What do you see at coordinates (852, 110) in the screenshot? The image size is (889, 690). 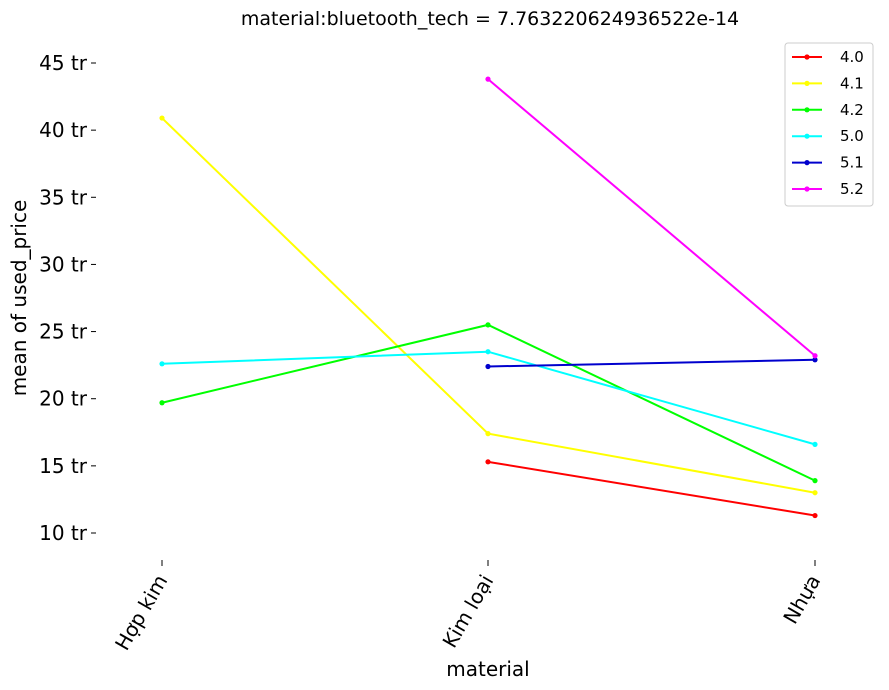 I see `legend-label: 4.2` at bounding box center [852, 110].